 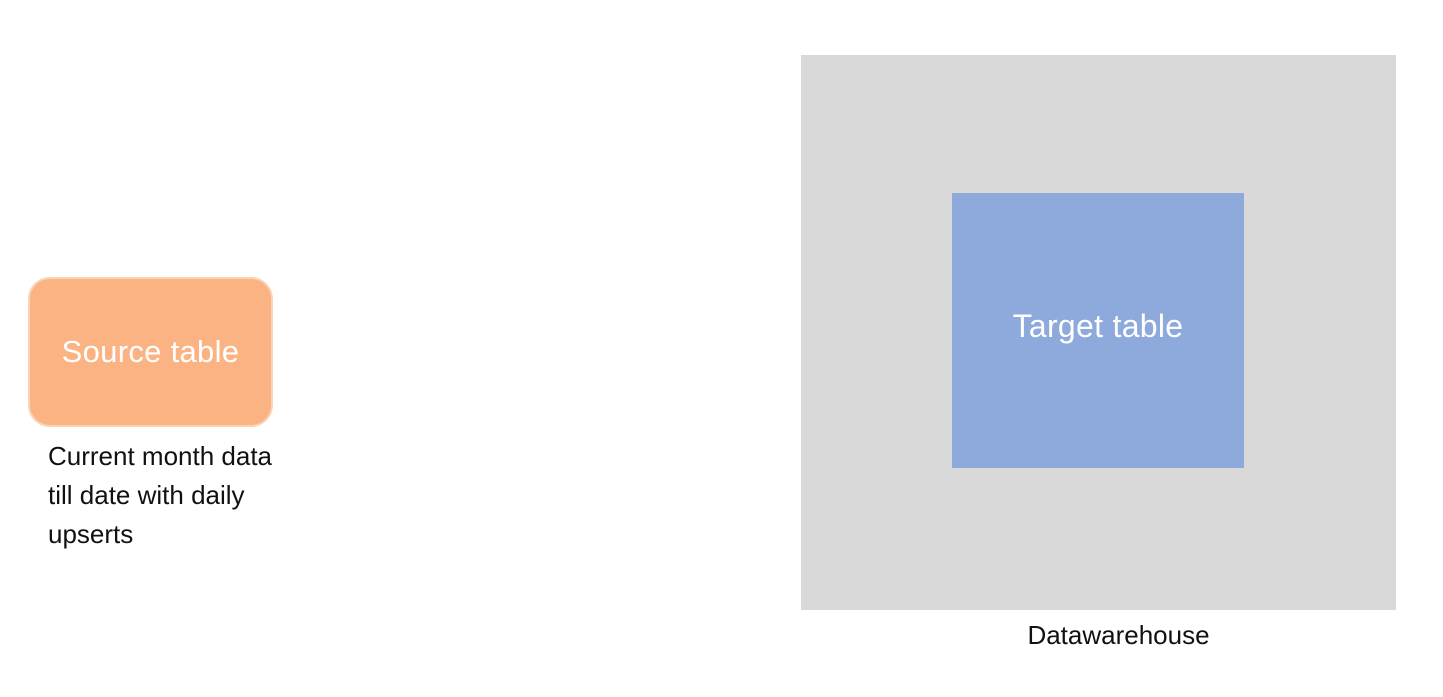 I want to click on target-table-label: Target table, so click(x=1098, y=326).